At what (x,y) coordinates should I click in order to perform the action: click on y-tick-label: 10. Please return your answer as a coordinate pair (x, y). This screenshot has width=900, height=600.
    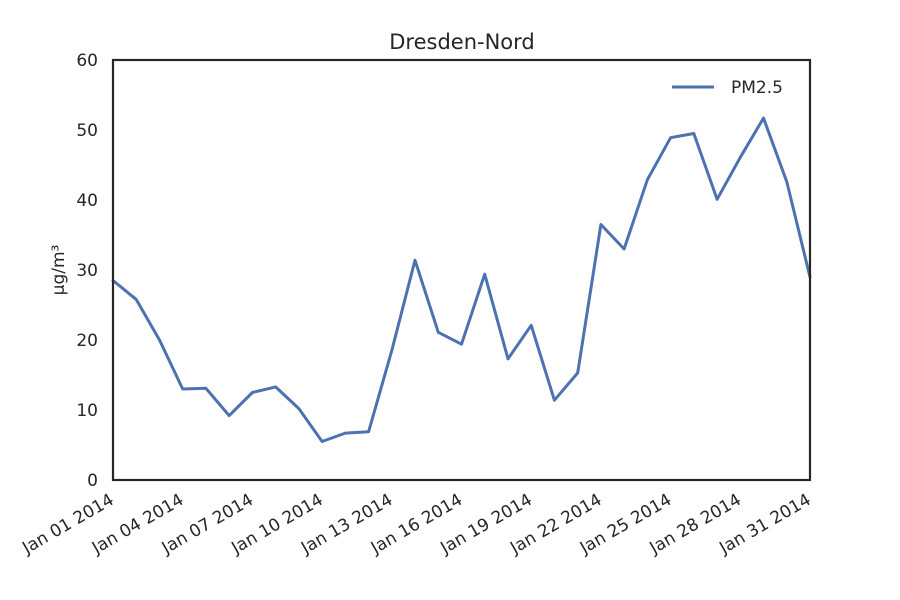
    Looking at the image, I should click on (87, 411).